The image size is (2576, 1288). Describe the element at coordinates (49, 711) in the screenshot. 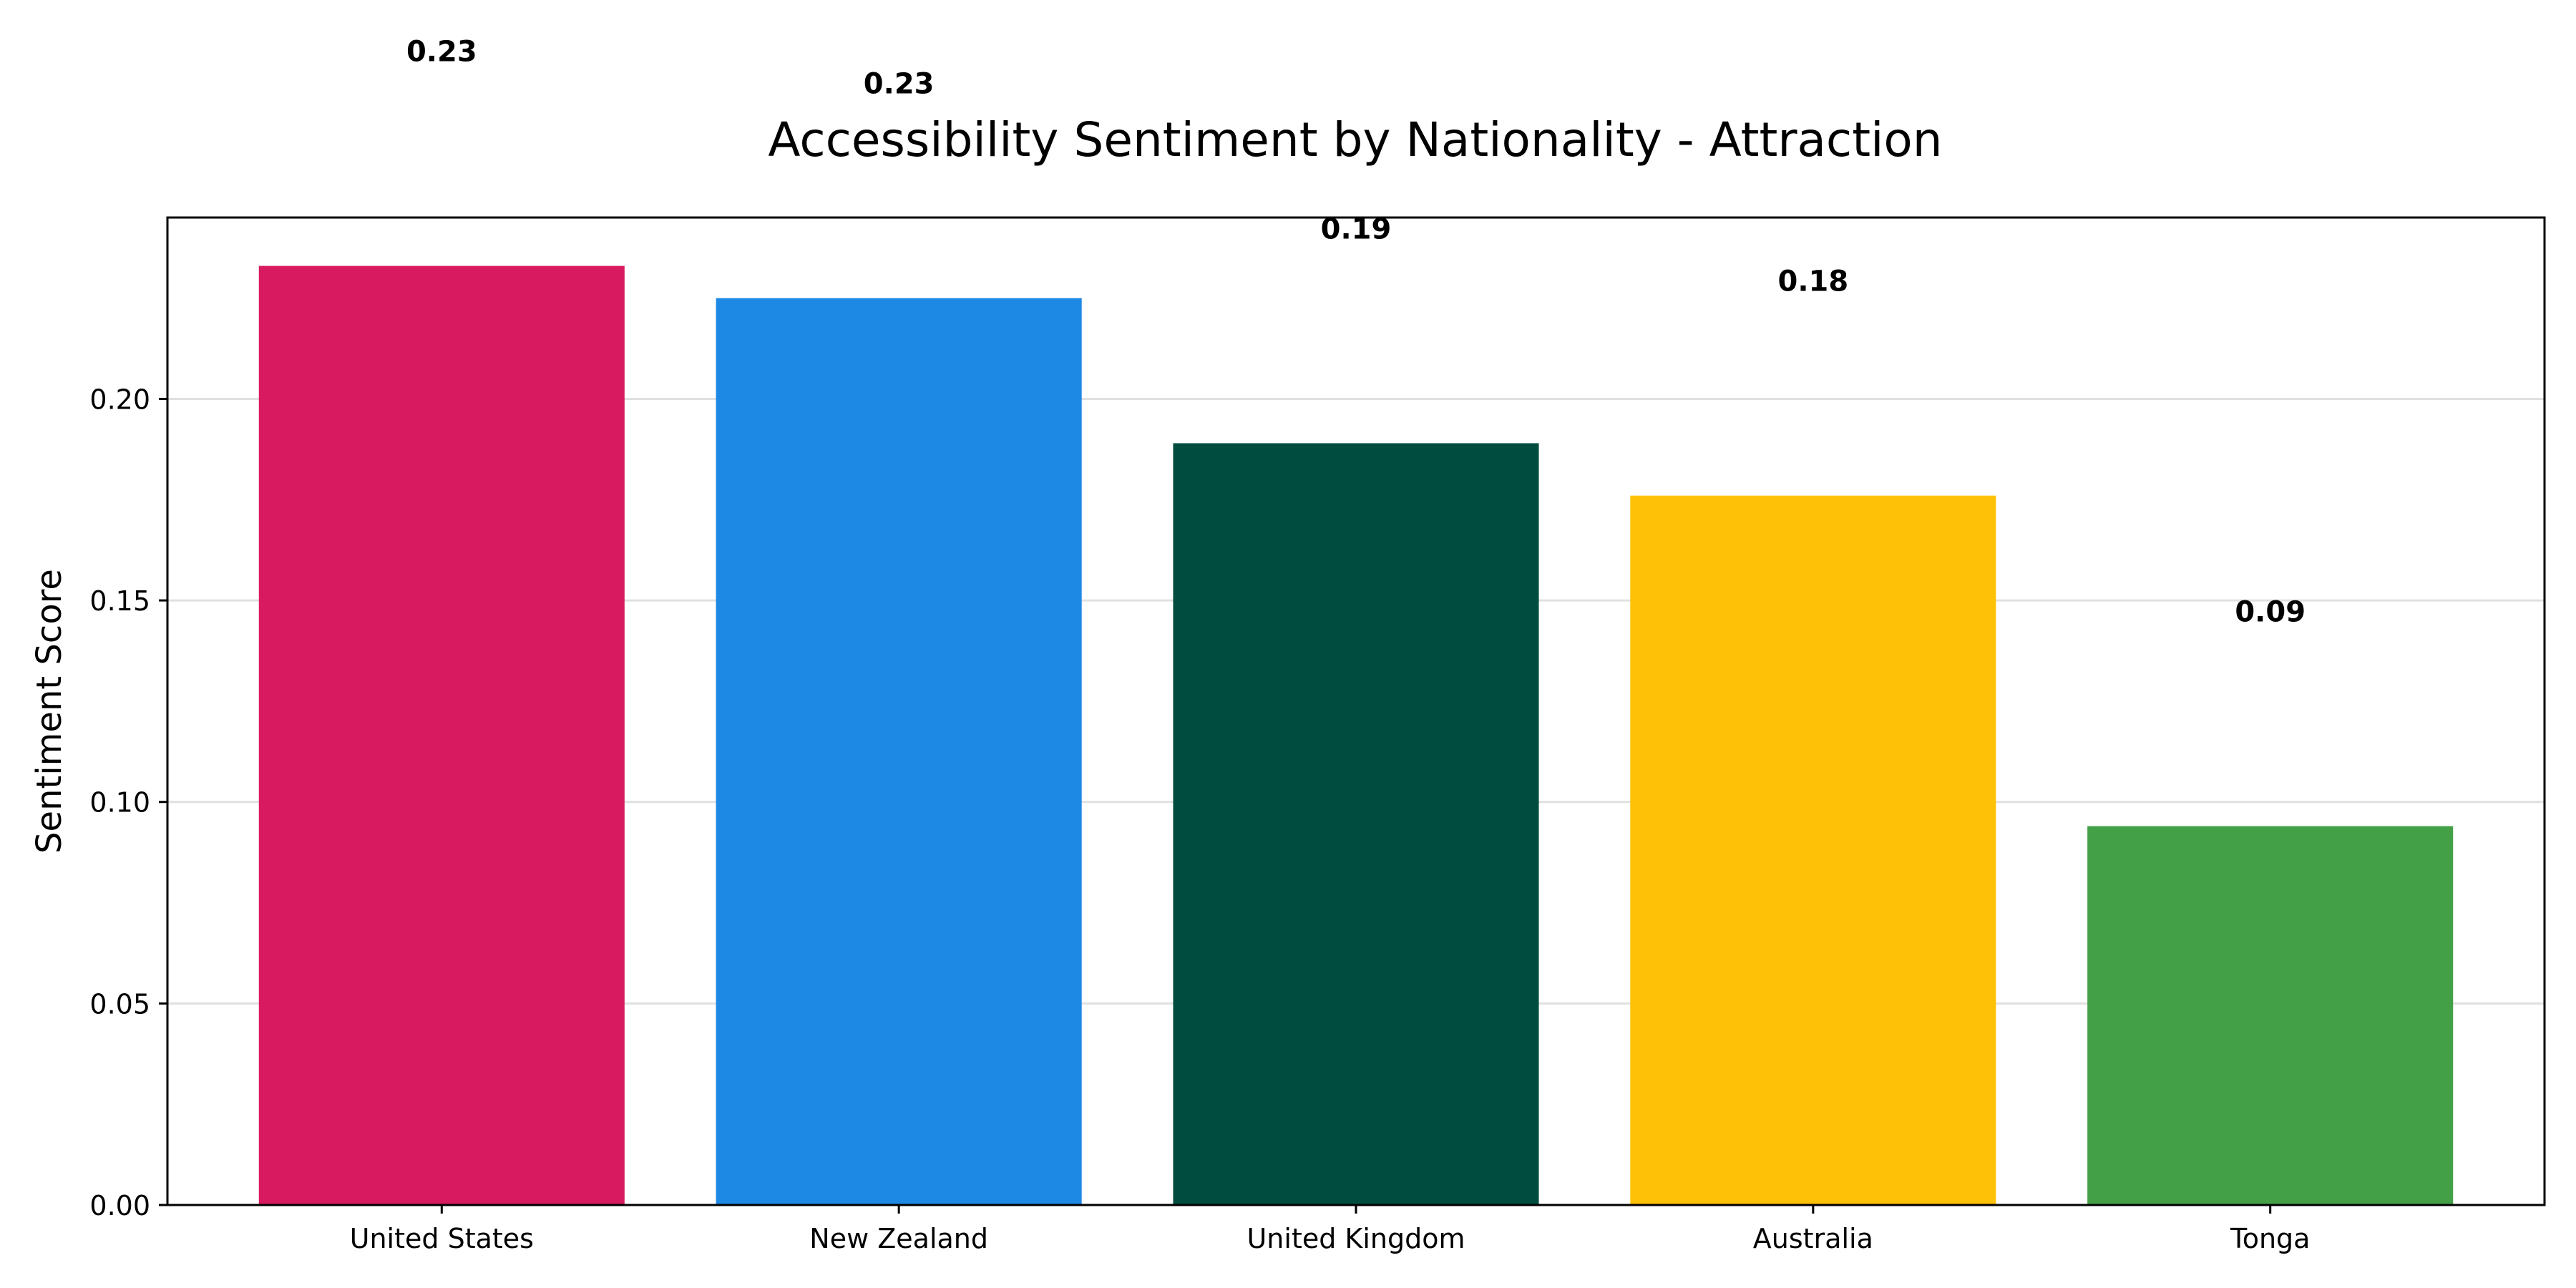

I see `y-axis-title: Sentiment Score` at that location.